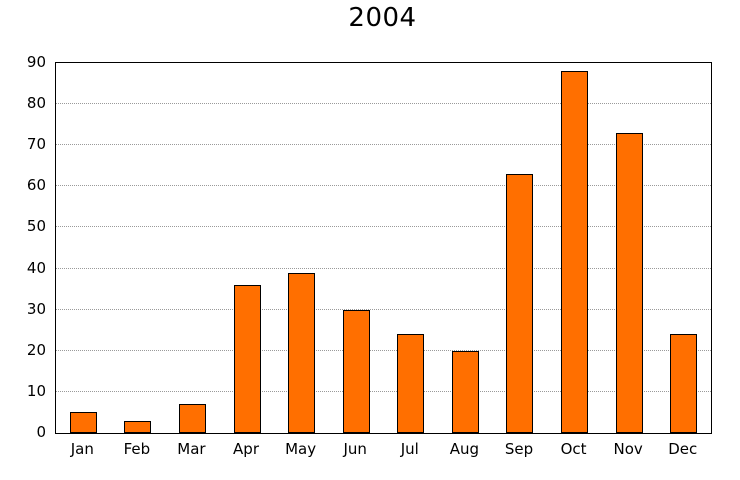  Describe the element at coordinates (36, 267) in the screenshot. I see `y-tick-label-40: 40` at that location.